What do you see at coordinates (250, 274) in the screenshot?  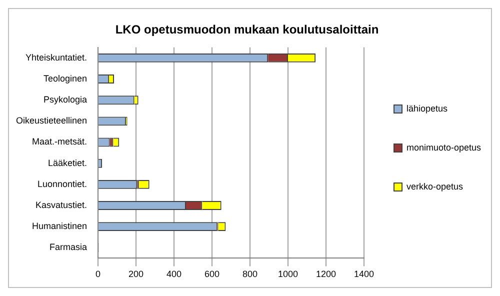 I see `x-tick-label: 800` at bounding box center [250, 274].